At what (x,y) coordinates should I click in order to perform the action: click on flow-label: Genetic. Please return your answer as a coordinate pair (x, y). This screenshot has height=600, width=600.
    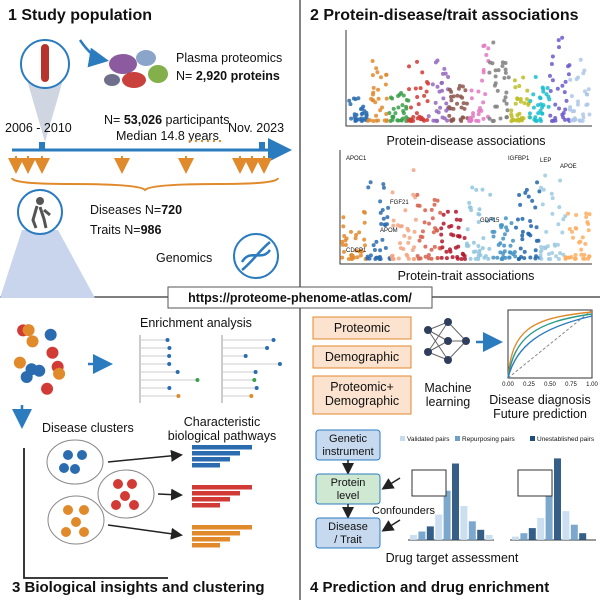
    Looking at the image, I should click on (348, 439).